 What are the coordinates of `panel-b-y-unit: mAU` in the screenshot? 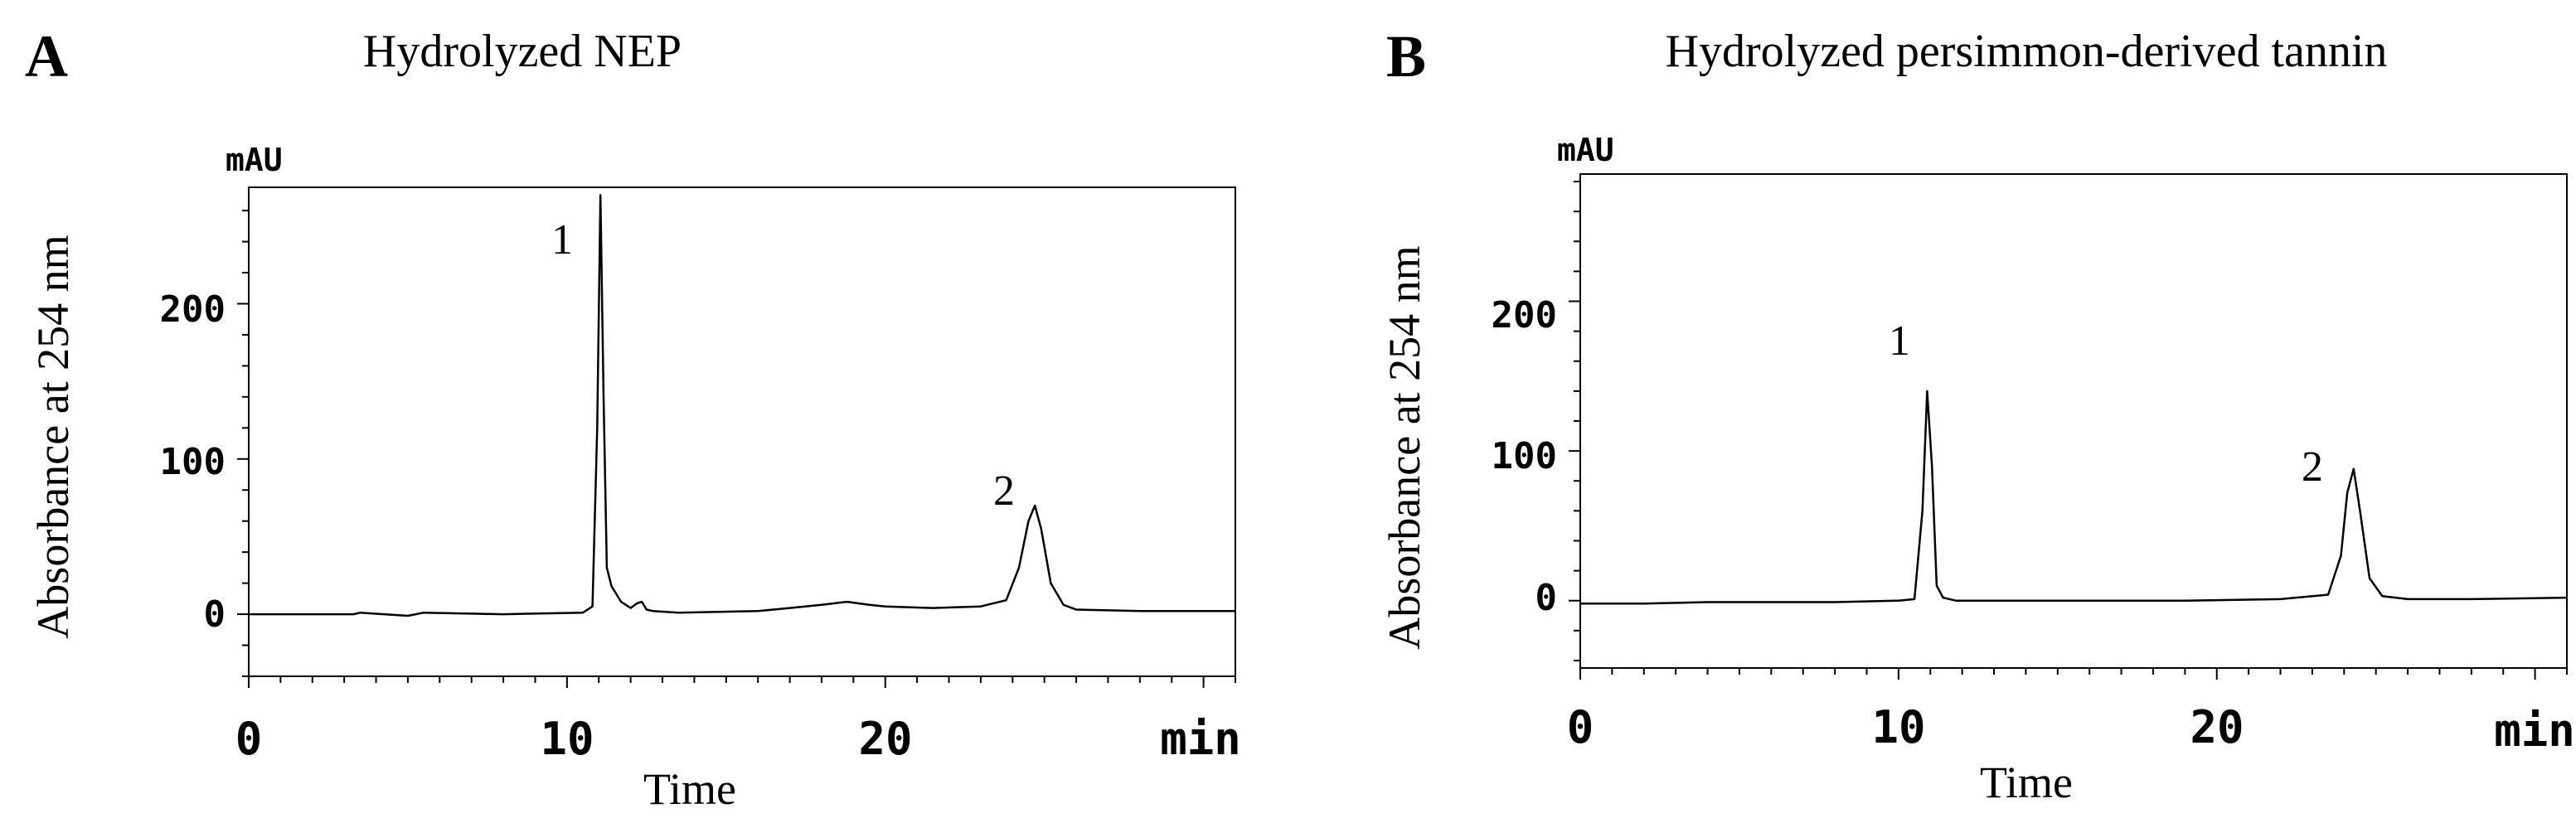 It's located at (1585, 150).